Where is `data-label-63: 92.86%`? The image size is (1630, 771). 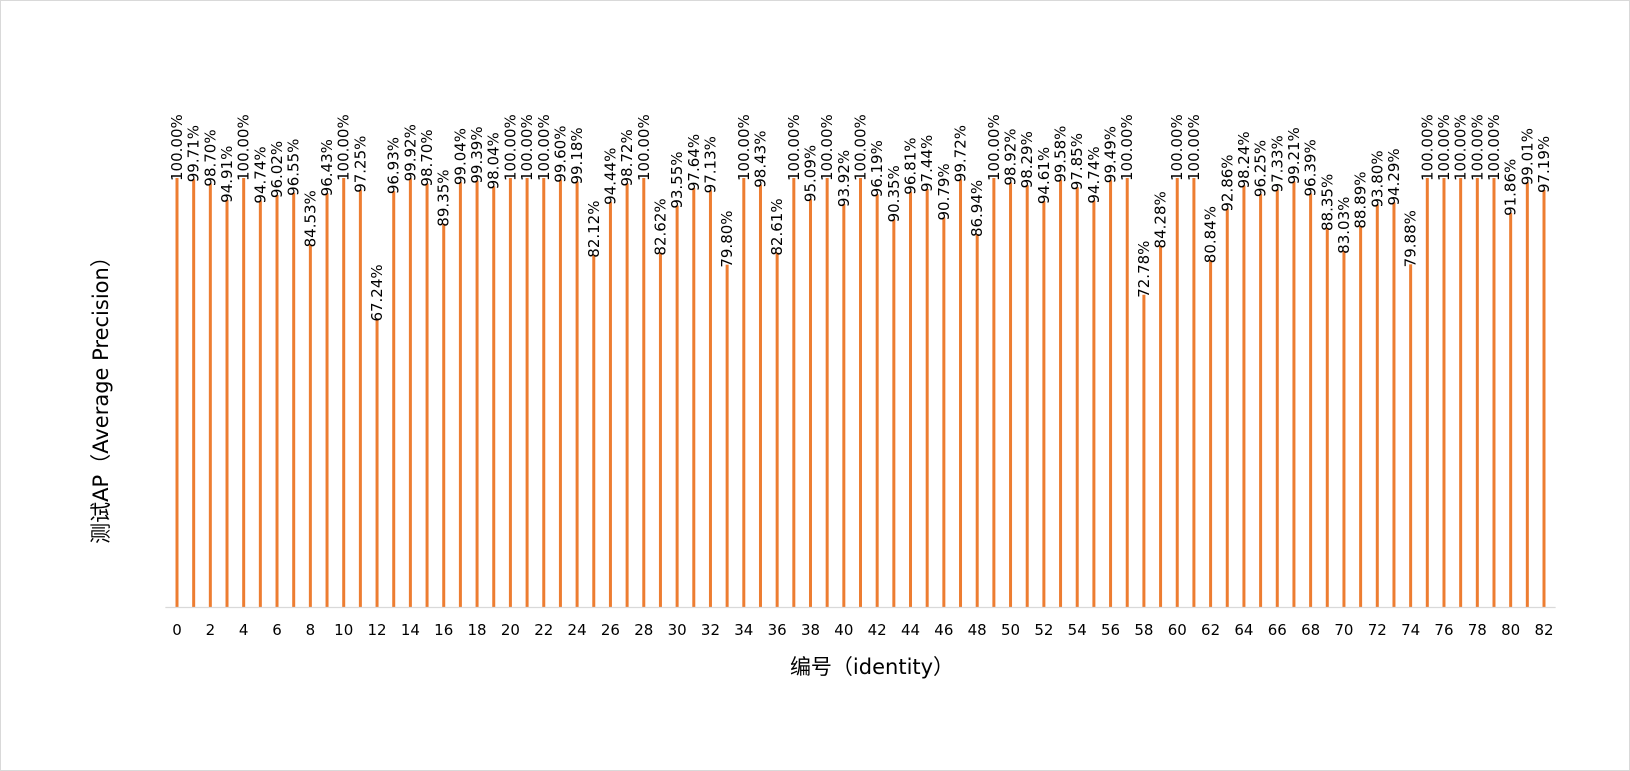 data-label-63: 92.86% is located at coordinates (1227, 182).